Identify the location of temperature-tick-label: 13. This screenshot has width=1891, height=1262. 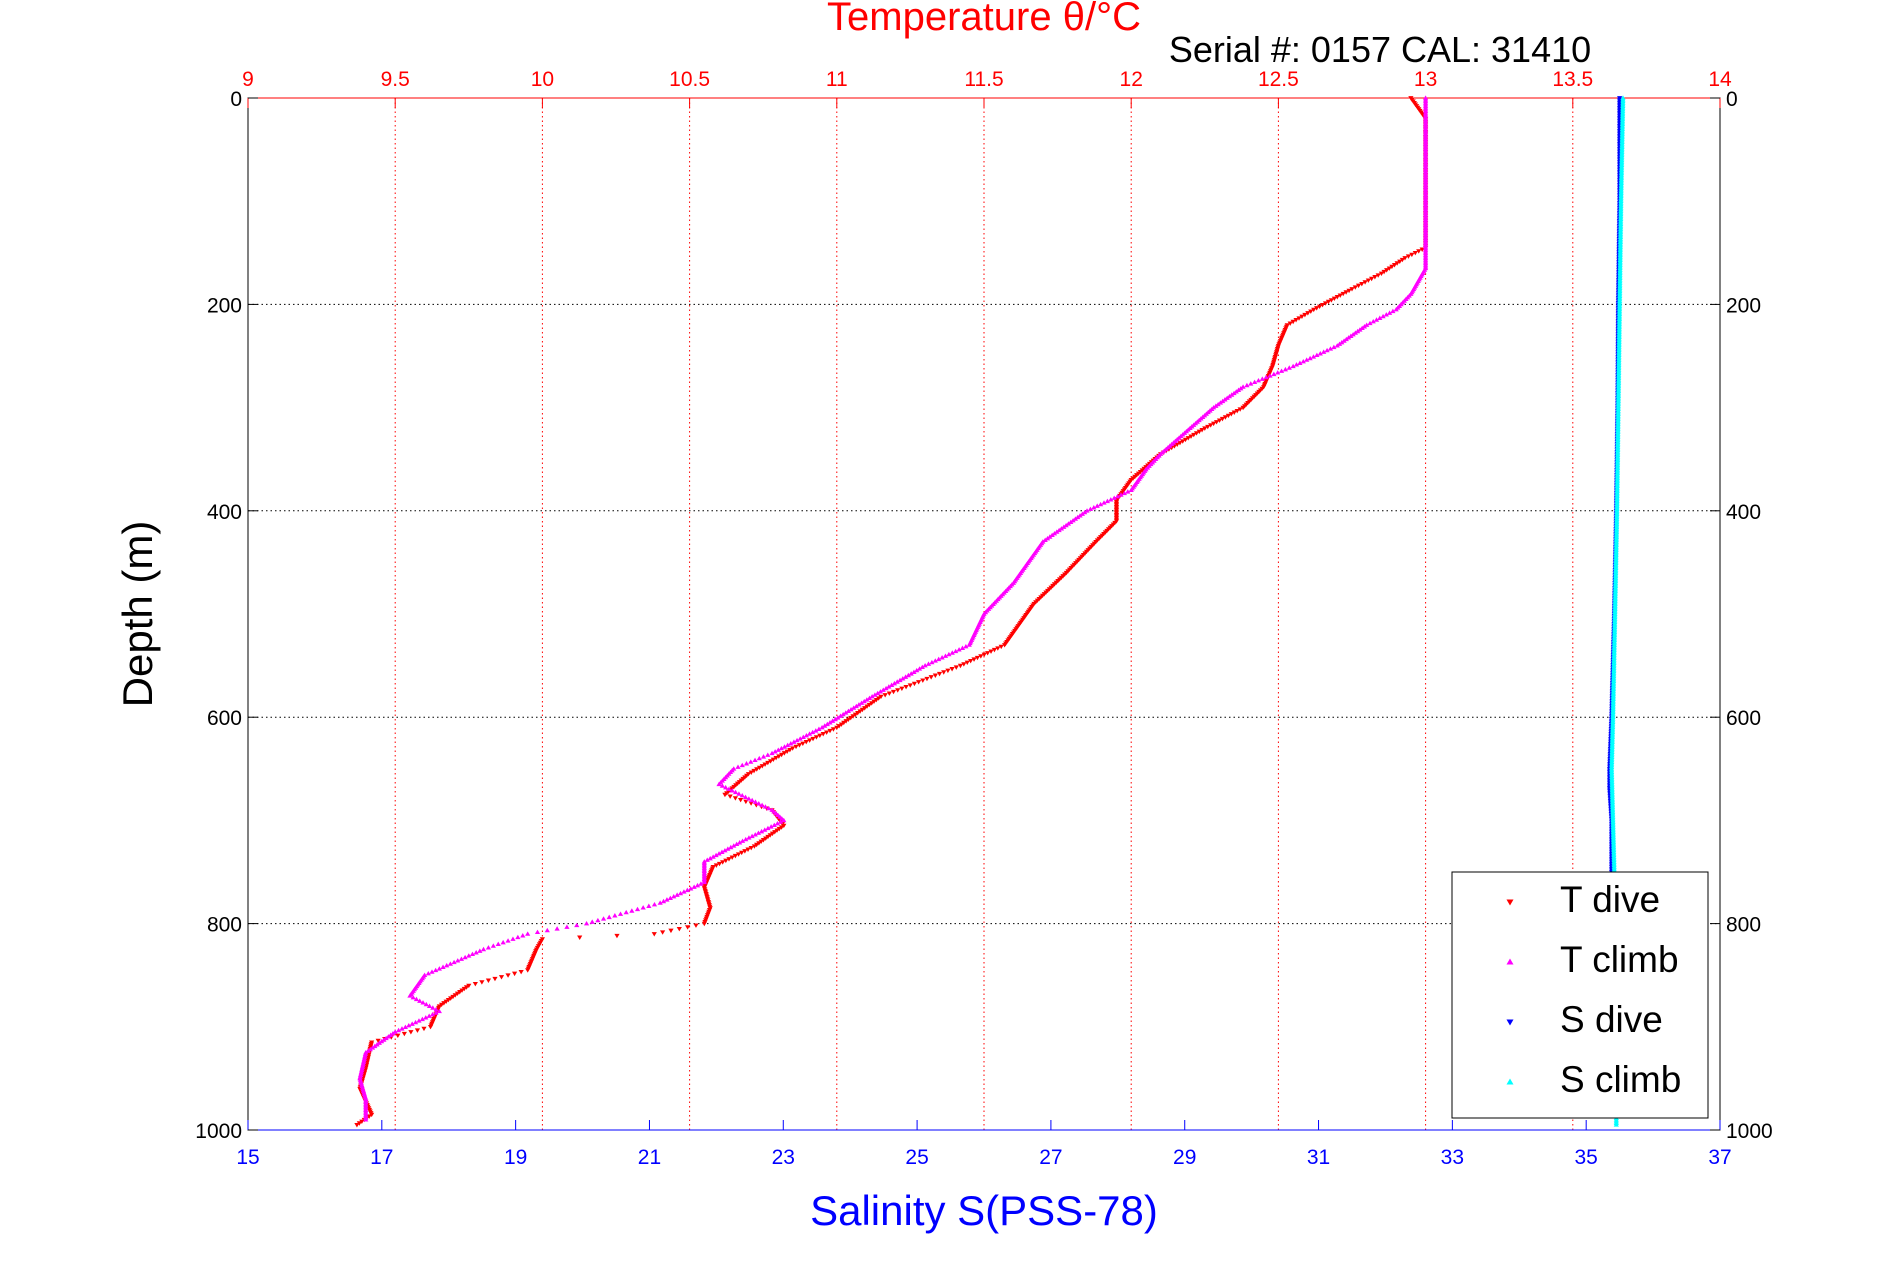
(1425, 79).